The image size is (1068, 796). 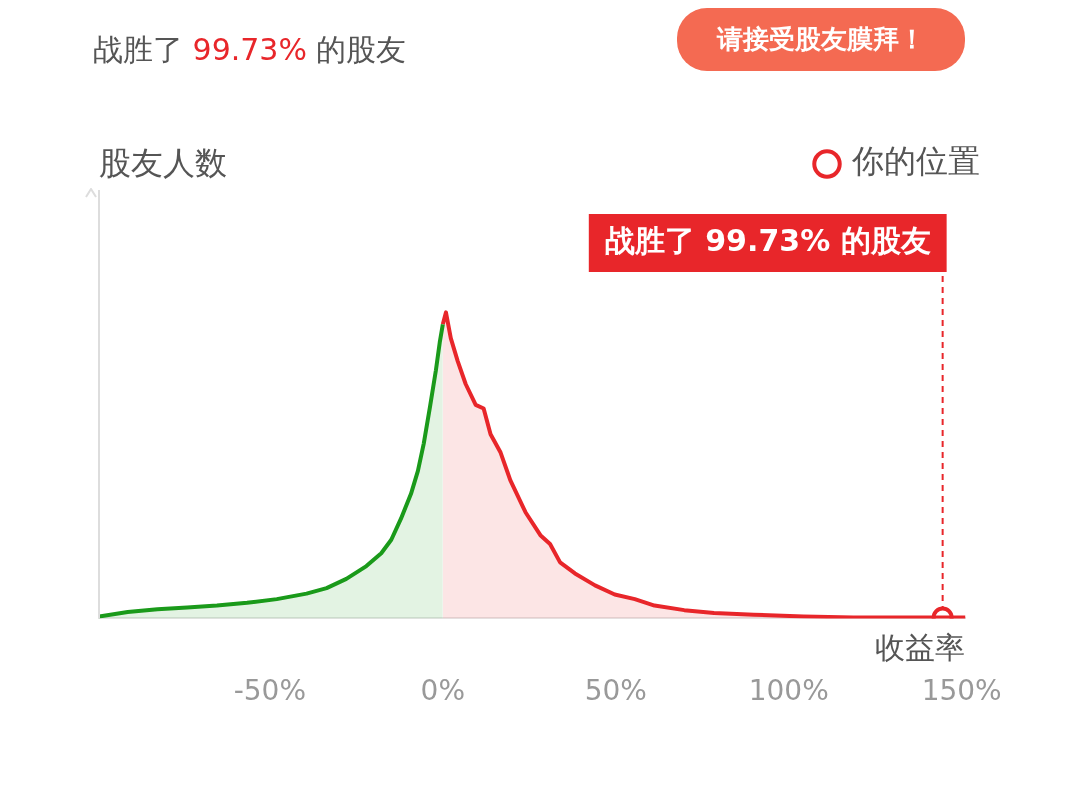 What do you see at coordinates (163, 163) in the screenshot?
I see `y-axis-title: 股友人数` at bounding box center [163, 163].